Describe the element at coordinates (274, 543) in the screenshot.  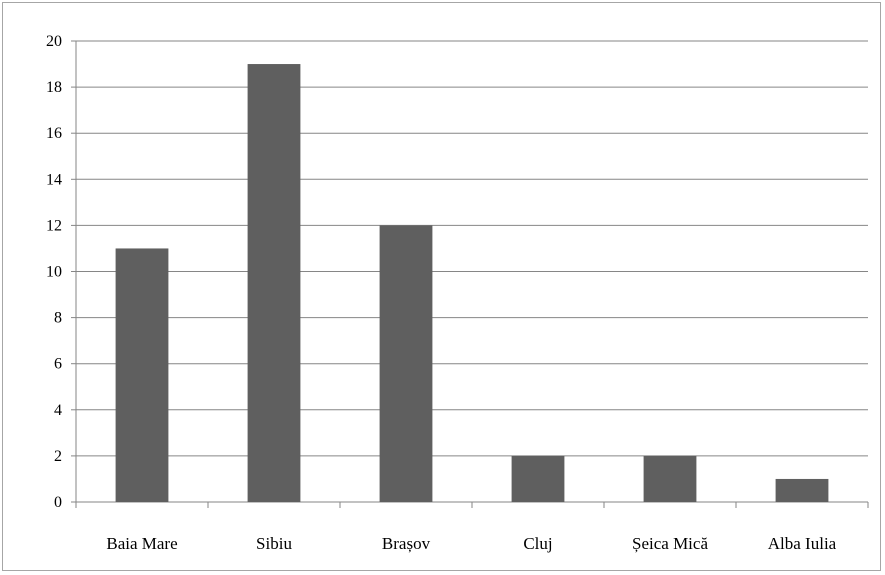
I see `x-tick-label: Sibiu` at that location.